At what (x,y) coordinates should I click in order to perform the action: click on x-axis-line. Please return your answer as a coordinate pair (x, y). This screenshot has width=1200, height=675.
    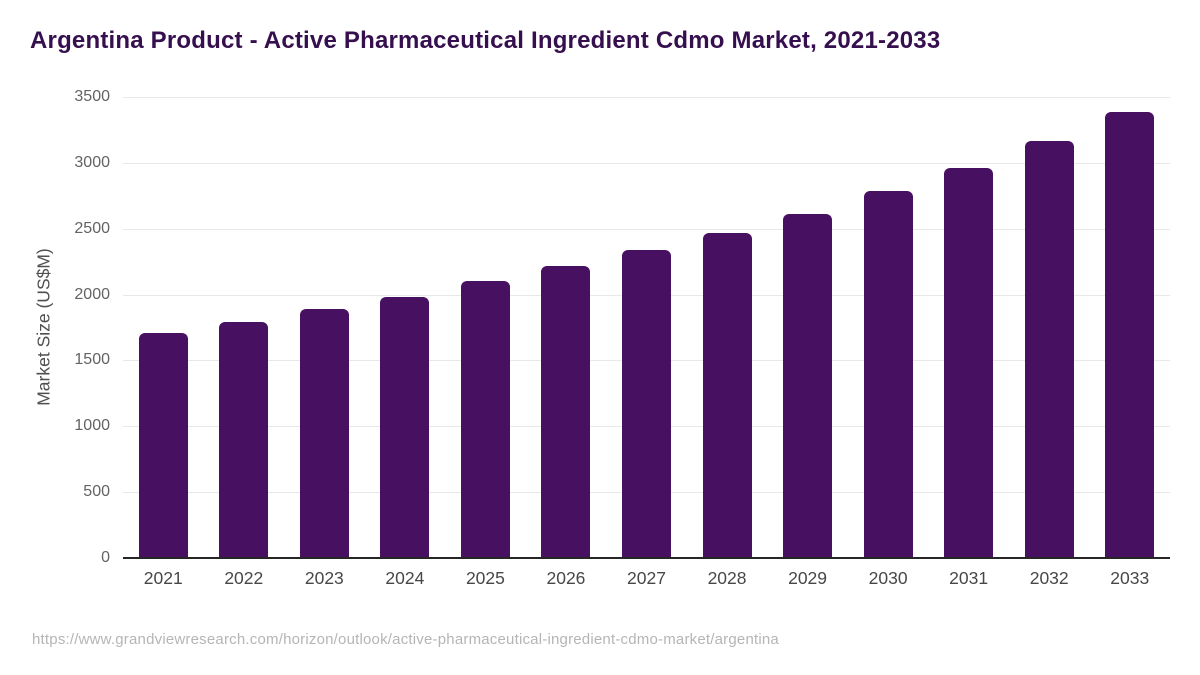
    Looking at the image, I should click on (646, 558).